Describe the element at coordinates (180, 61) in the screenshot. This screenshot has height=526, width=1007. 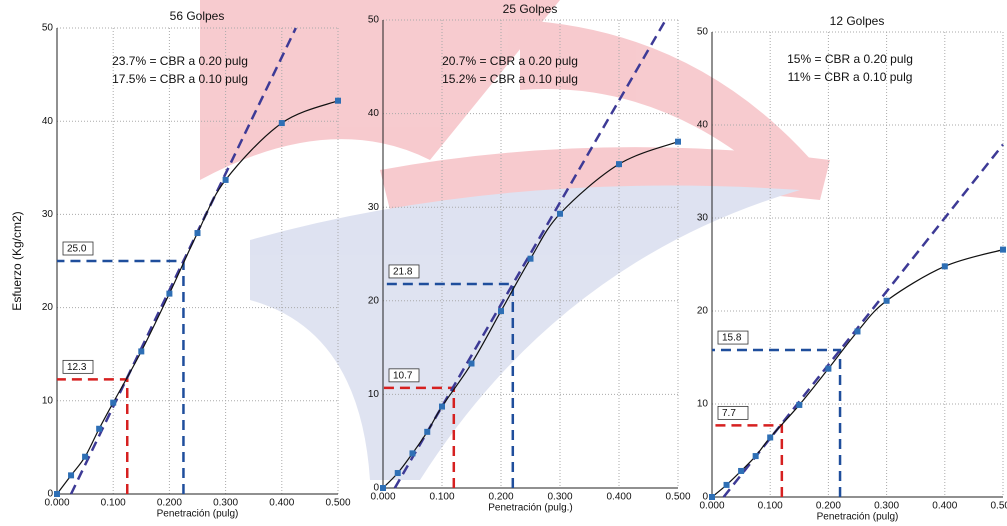
I see `annotation: 23.7% = CBR a 0.20 pulg` at that location.